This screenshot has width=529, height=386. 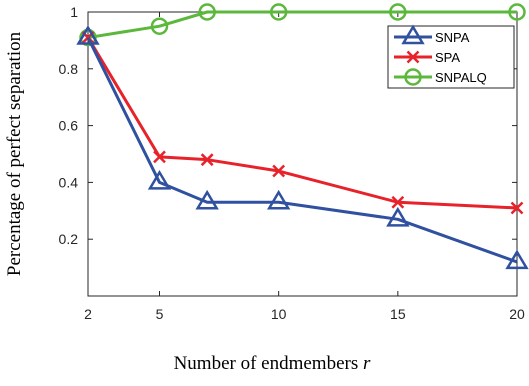 I want to click on y-axis-title: Percentage of perfect separation, so click(x=14, y=153).